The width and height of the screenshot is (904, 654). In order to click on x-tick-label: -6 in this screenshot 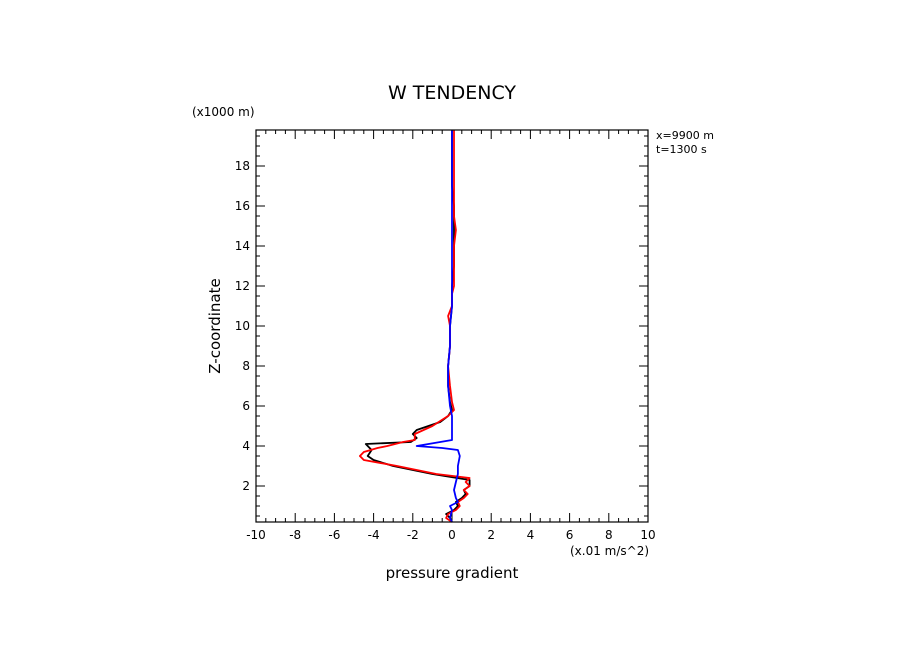, I will do `click(334, 535)`.